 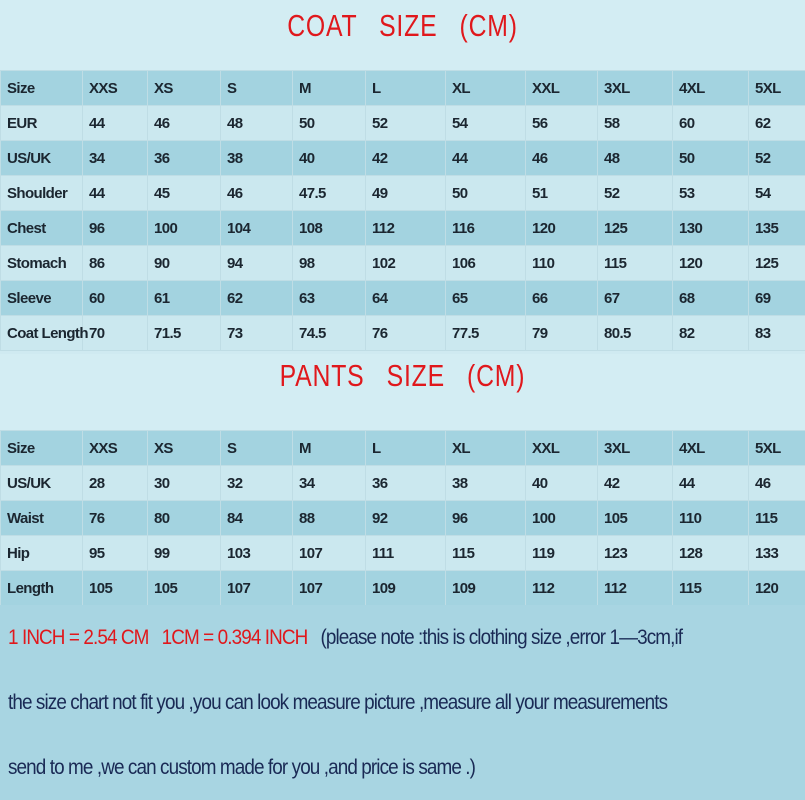 I want to click on table-row: US/UK 28 30 32 34 36 38 40 42 44 46, so click(x=402, y=483).